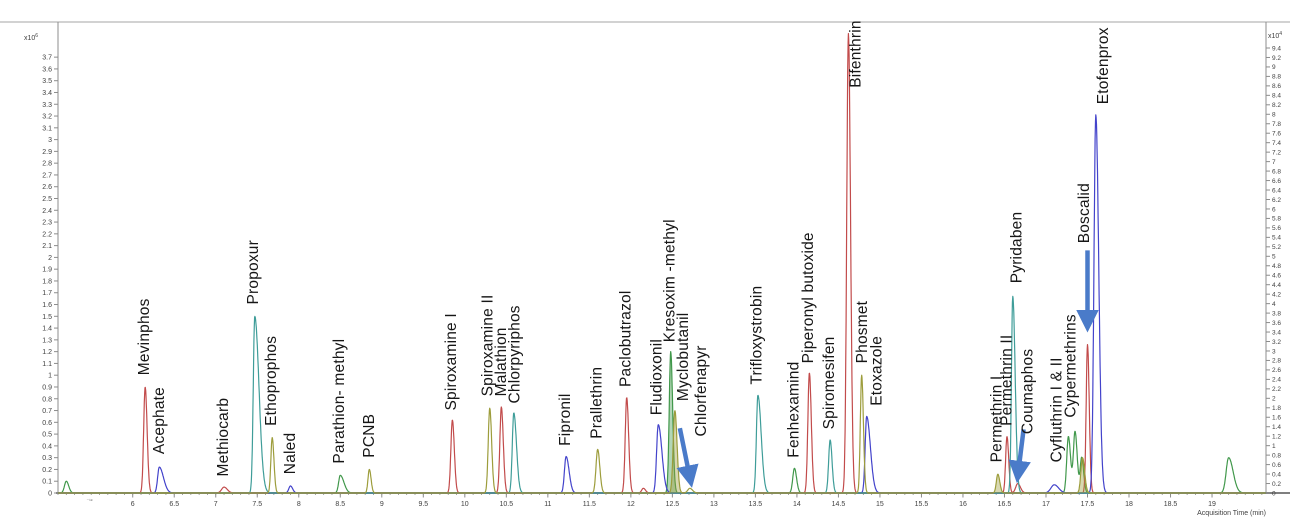 This screenshot has width=1290, height=527. Describe the element at coordinates (507, 504) in the screenshot. I see `x-tick-label-10.5: 10.5` at that location.